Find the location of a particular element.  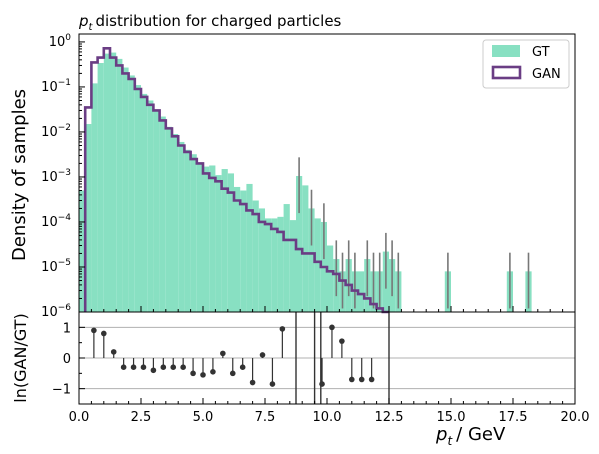

top-y-tick-label: 10⁻⁵ is located at coordinates (56, 266).